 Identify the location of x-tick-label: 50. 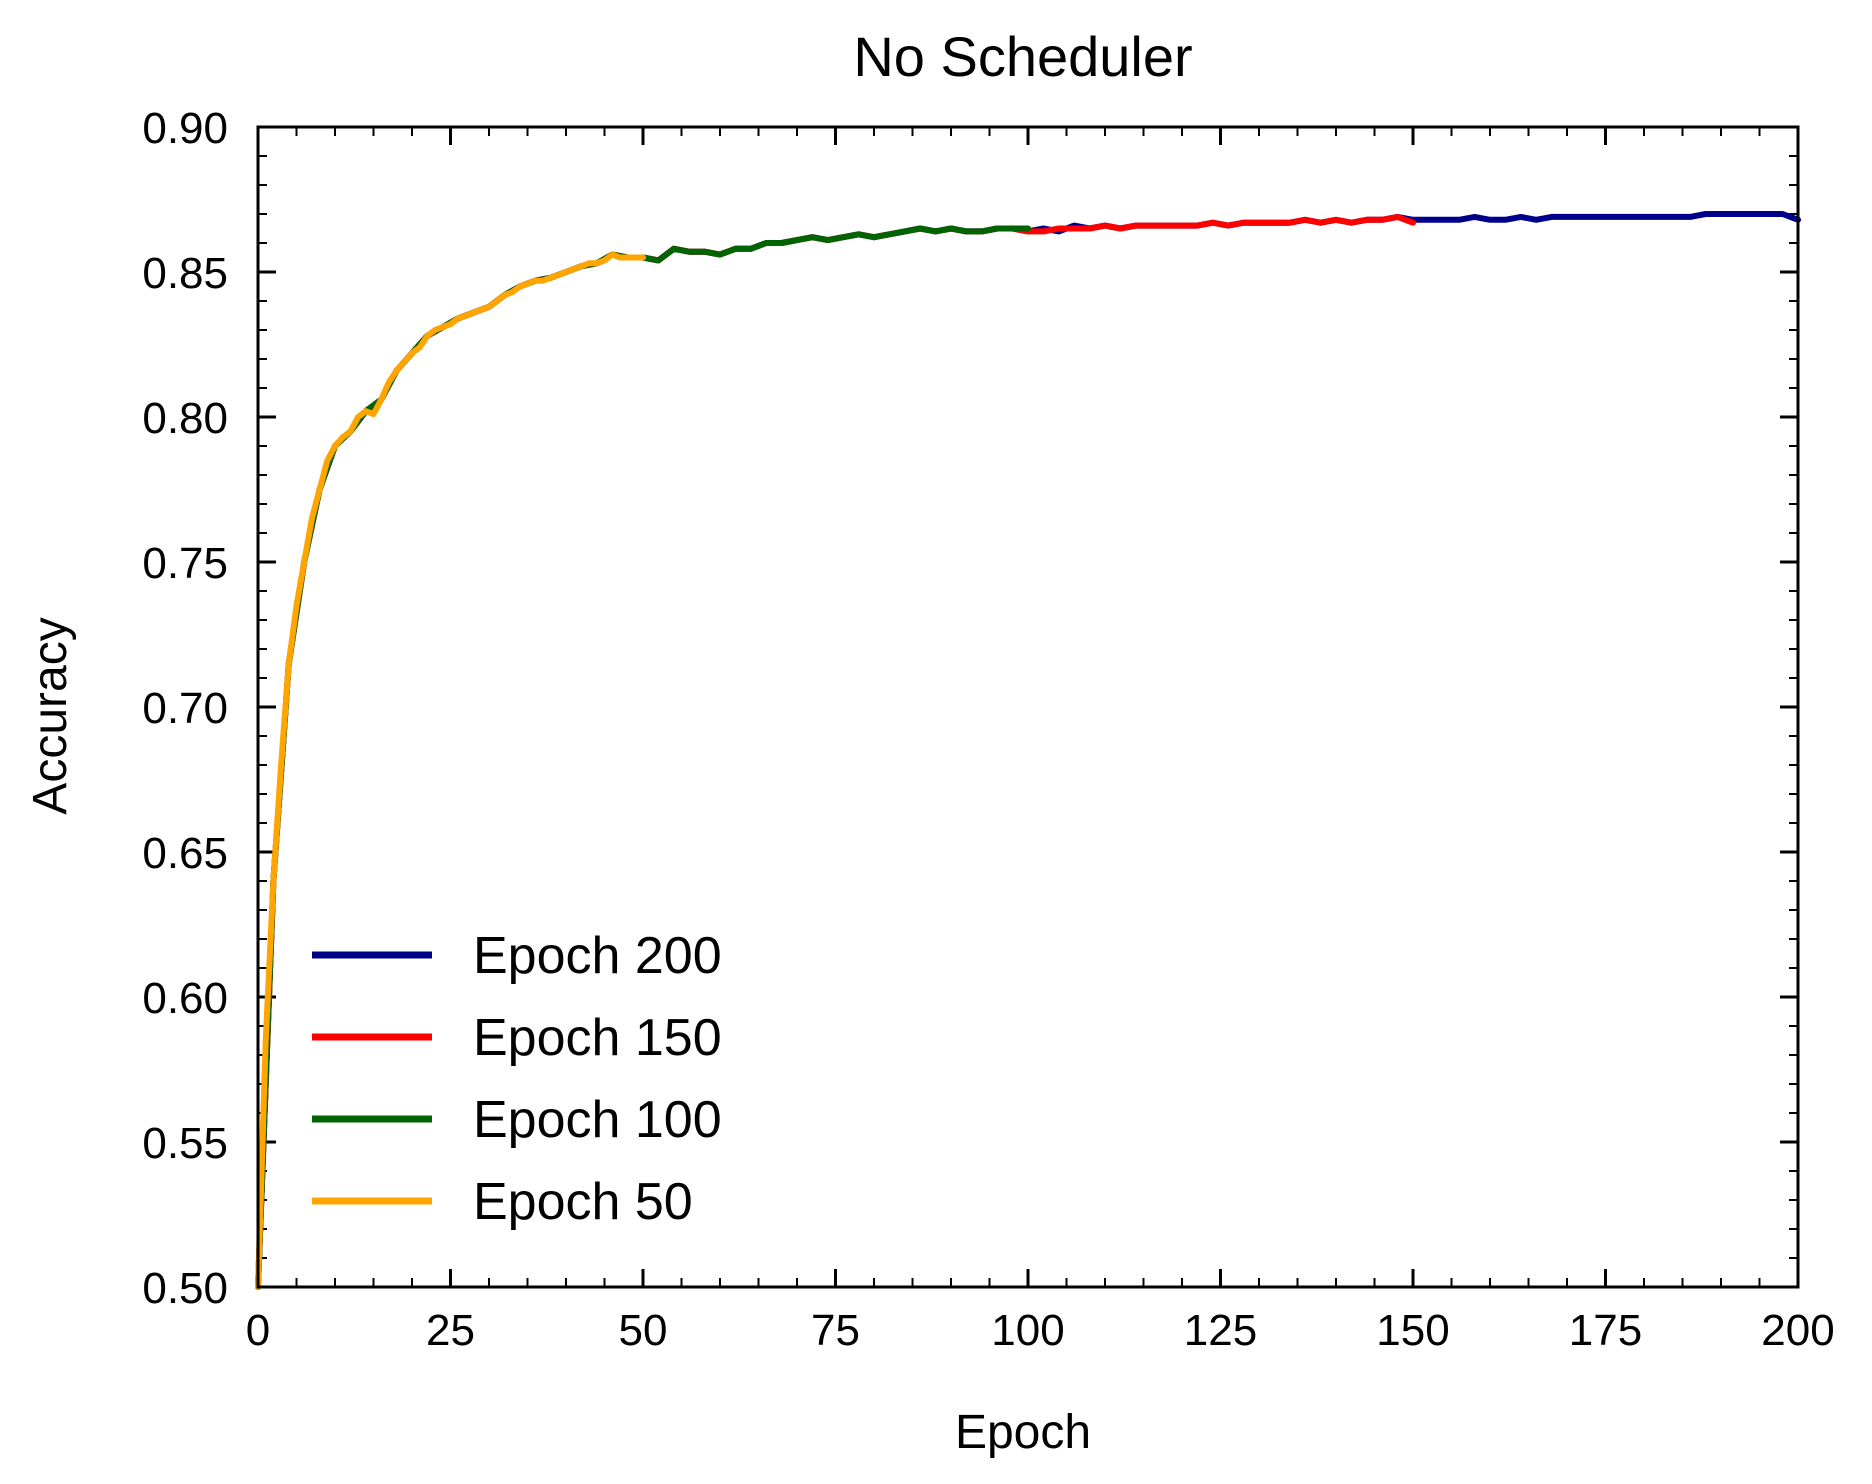
(643, 1330).